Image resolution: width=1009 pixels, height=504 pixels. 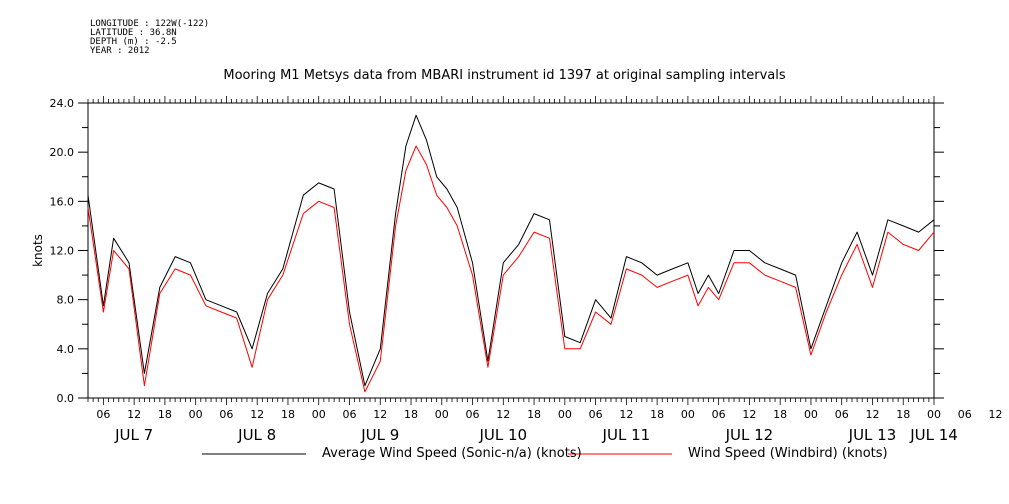 I want to click on x-day-label: JUL 10, so click(x=502, y=435).